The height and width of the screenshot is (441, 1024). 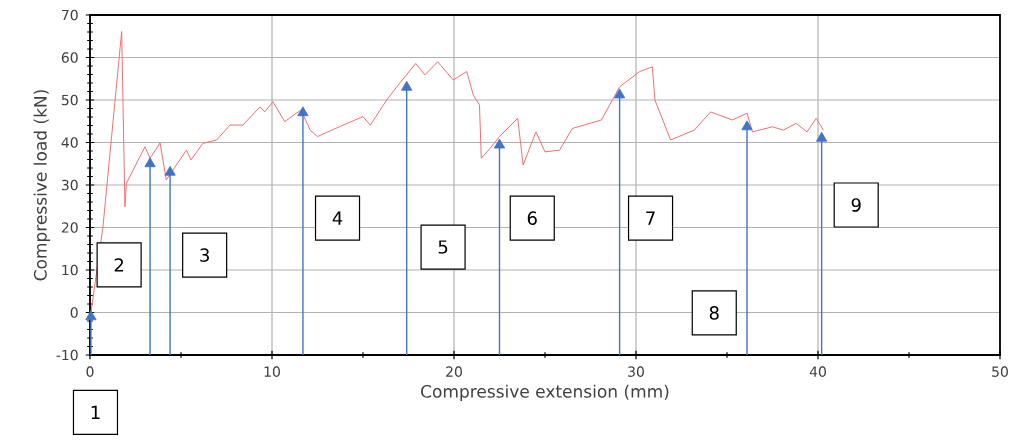 I want to click on y-axis-title: Compressive load (kN), so click(x=42, y=185).